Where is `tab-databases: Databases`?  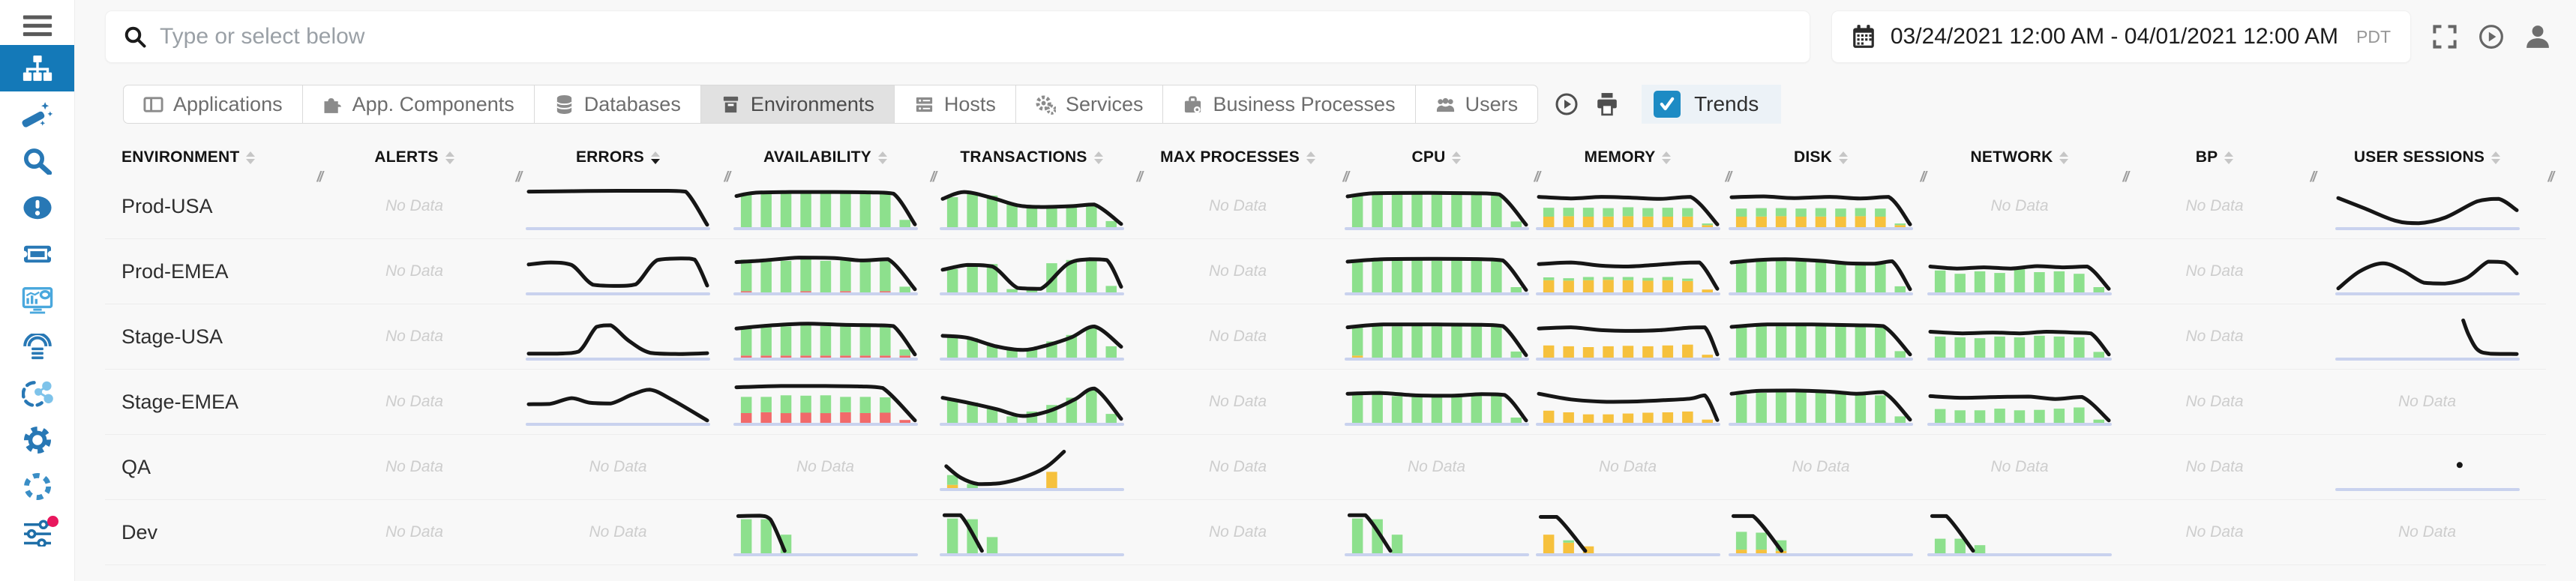
tab-databases: Databases is located at coordinates (618, 104).